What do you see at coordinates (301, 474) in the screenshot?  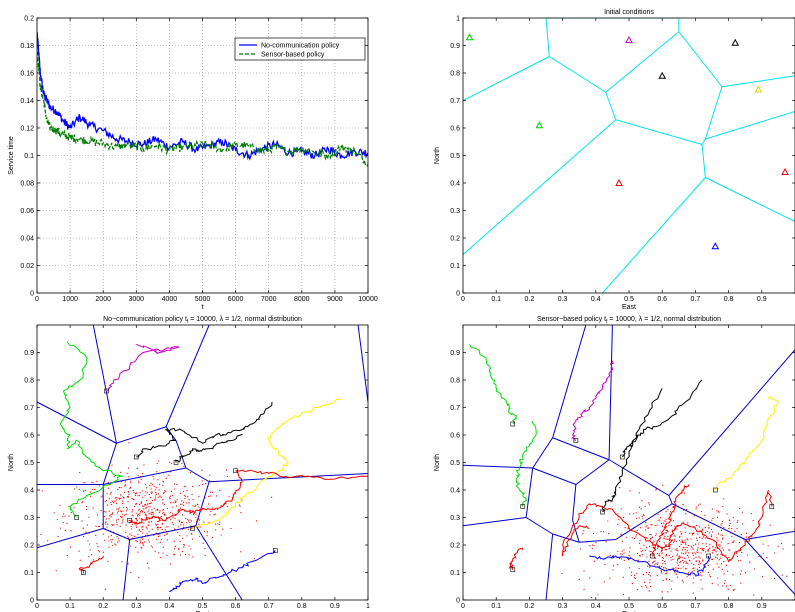 I see `vehicle-trajectory` at bounding box center [301, 474].